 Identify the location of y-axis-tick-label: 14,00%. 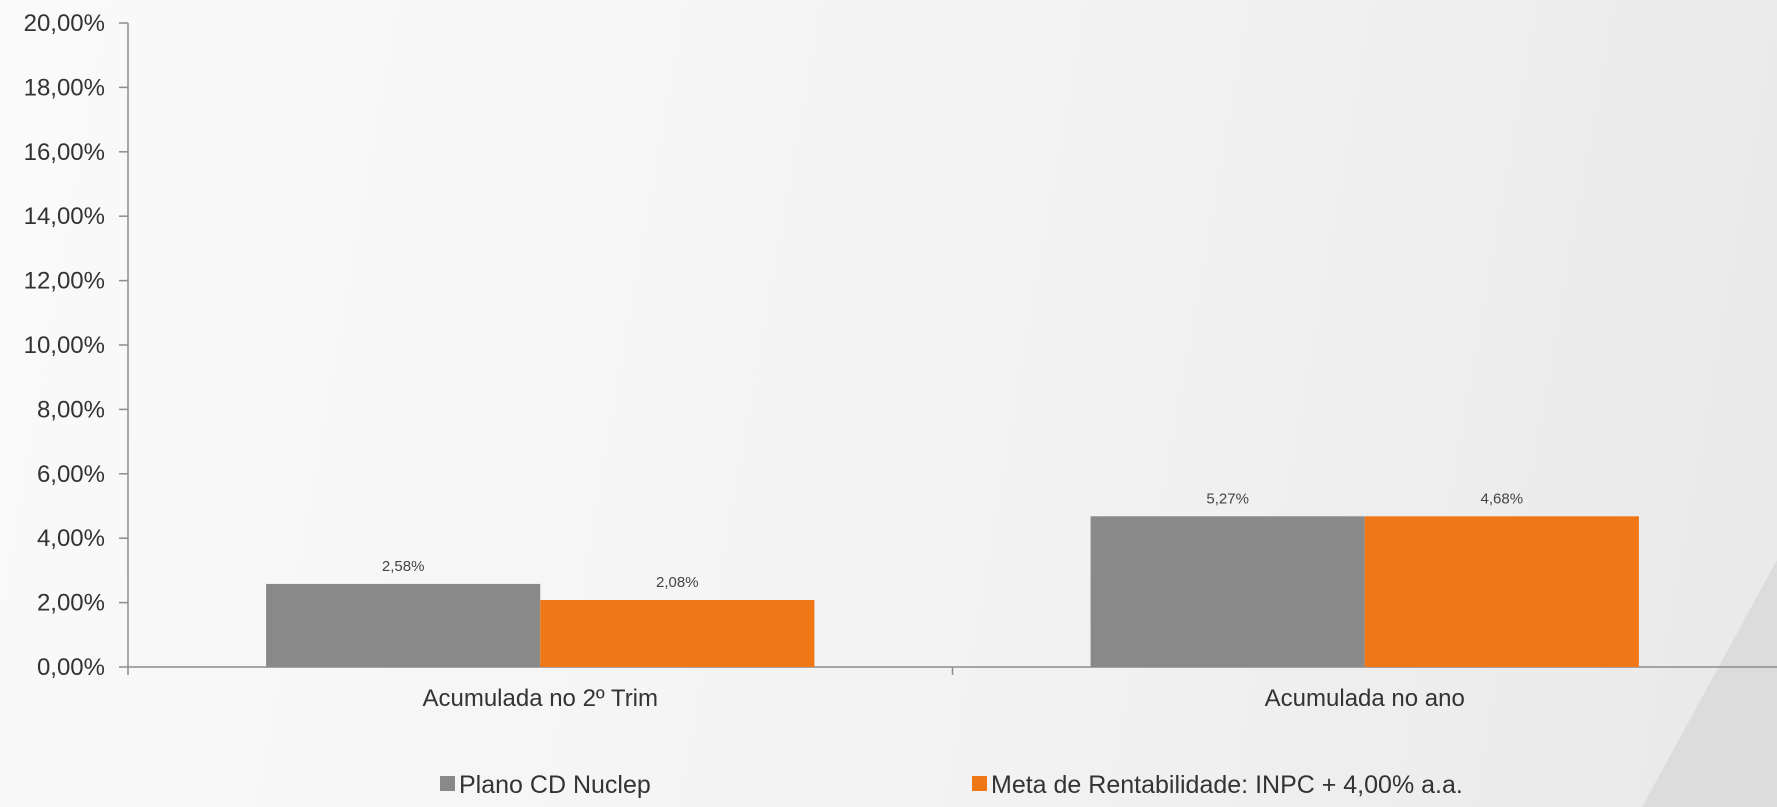
(64, 216).